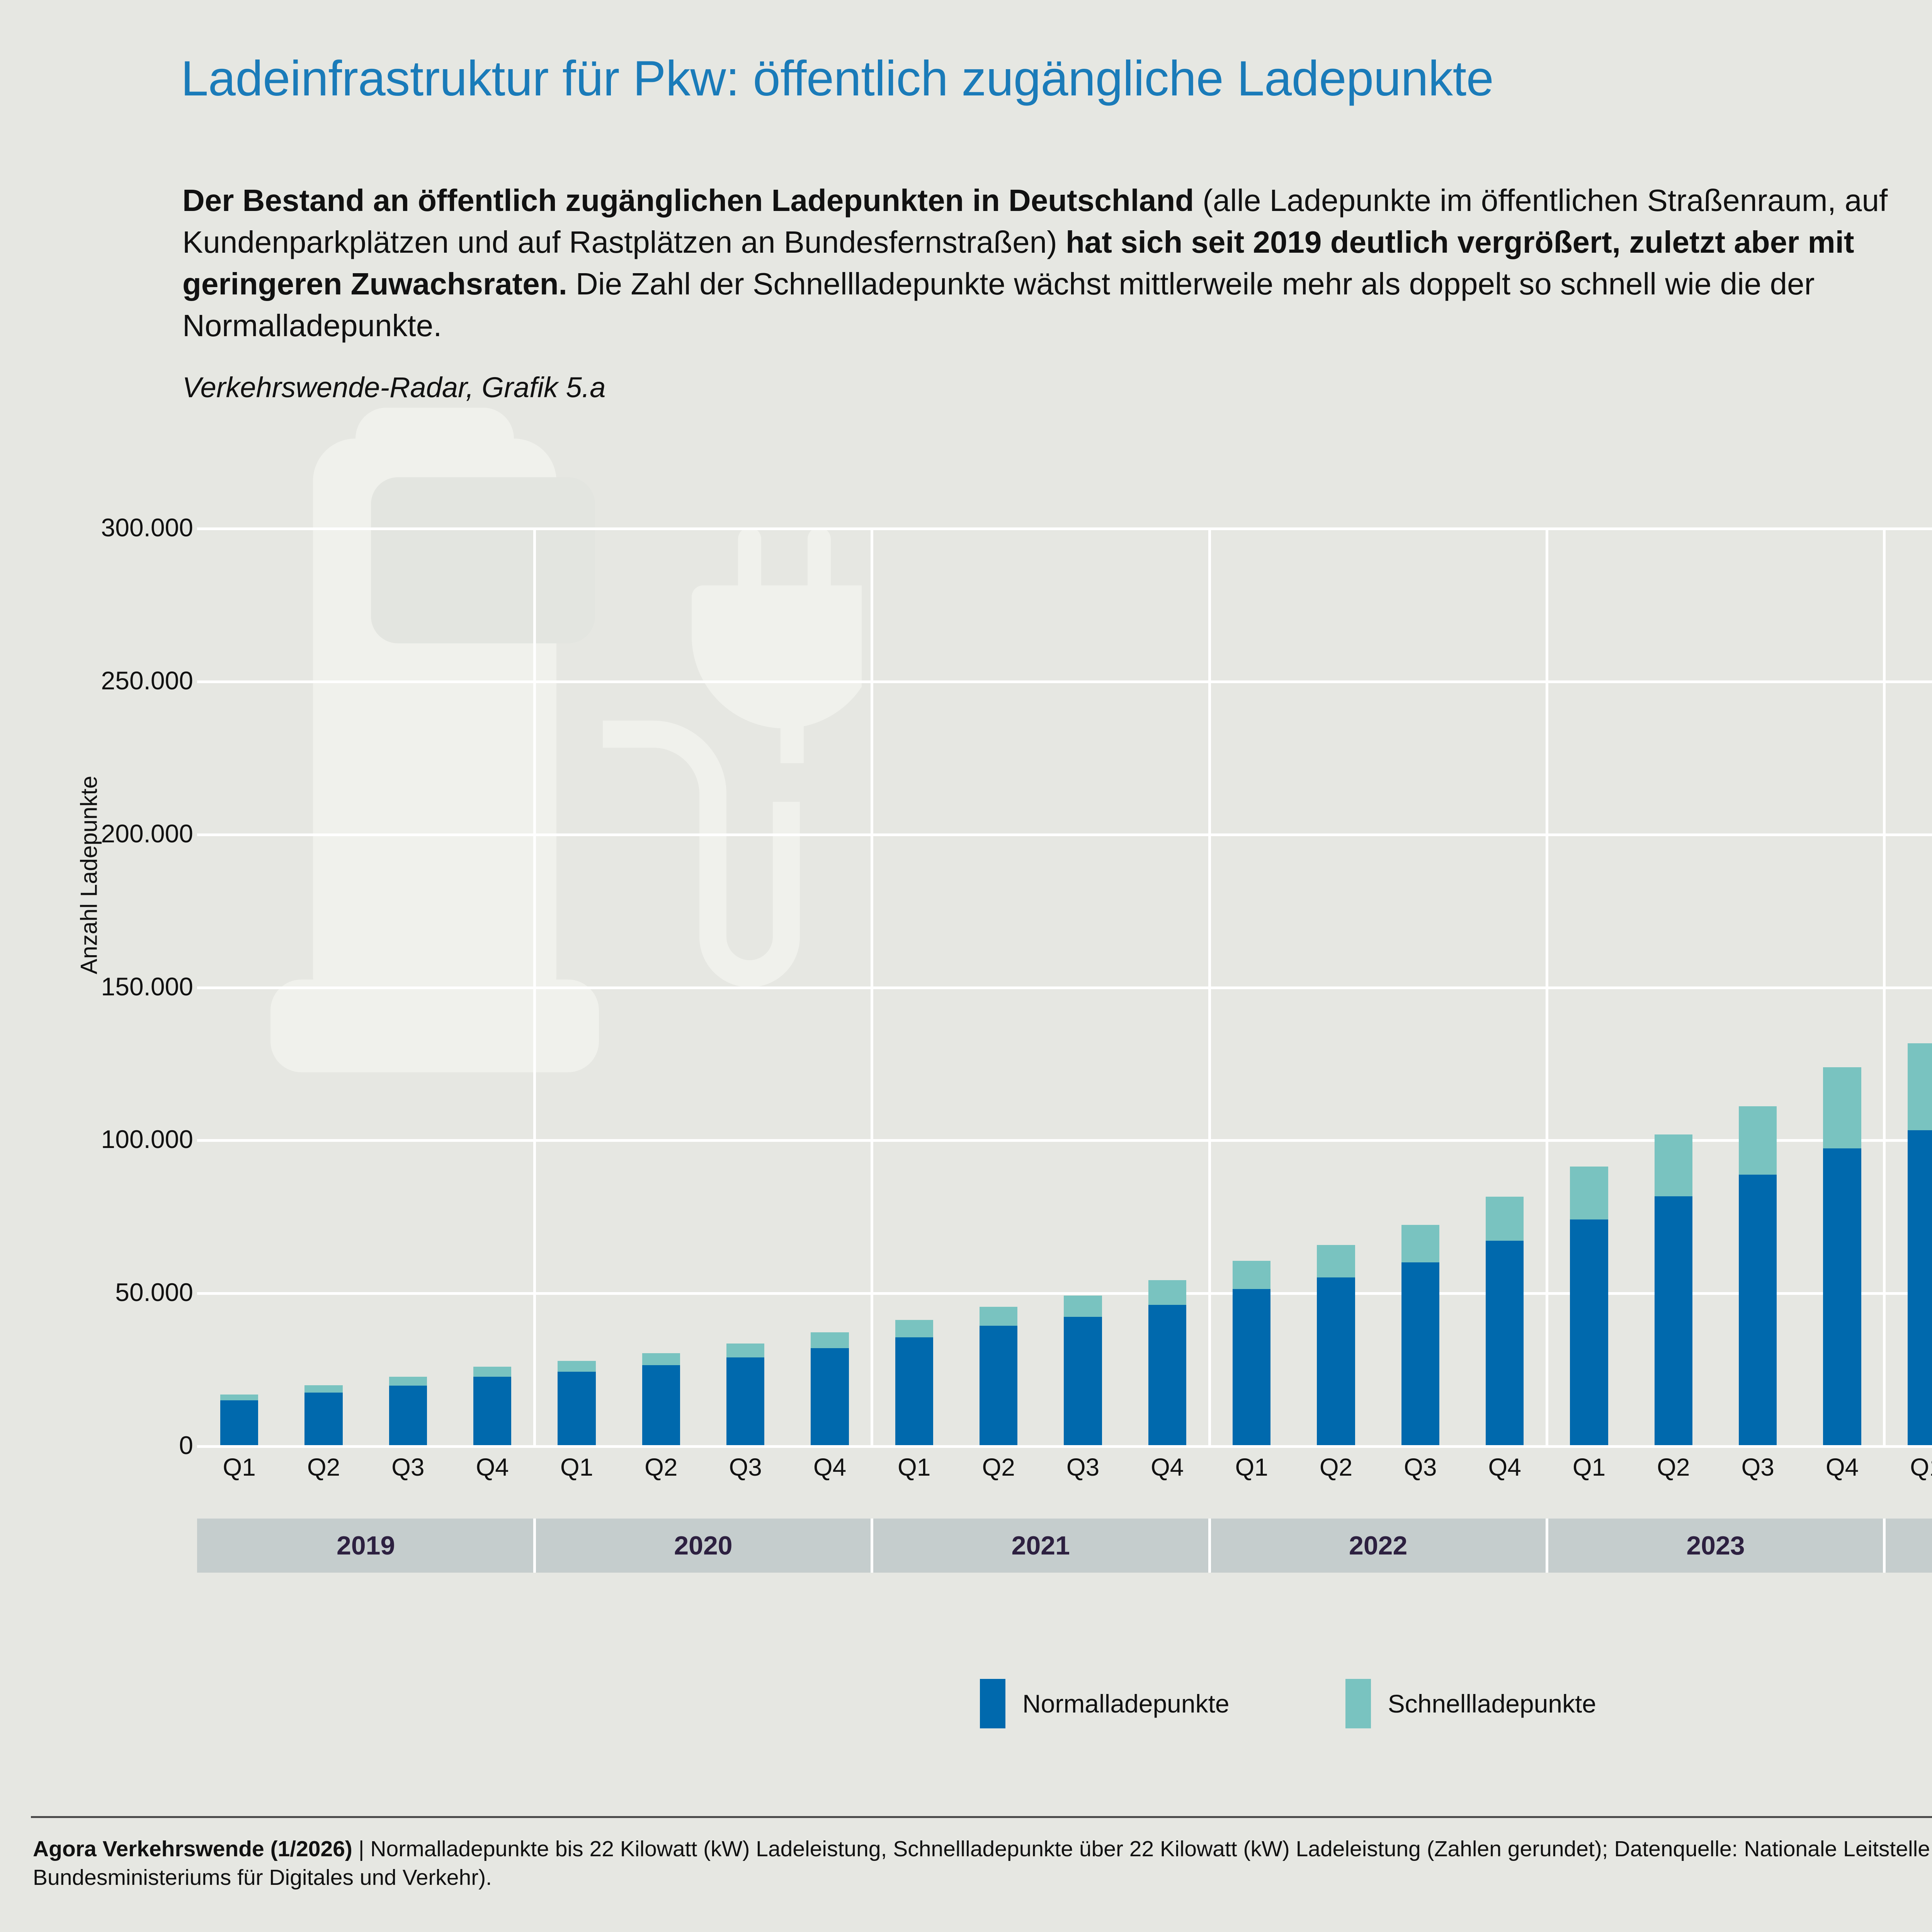 The image size is (1932, 1932). Describe the element at coordinates (1492, 1703) in the screenshot. I see `legend-label: Schnellladepunkte` at that location.